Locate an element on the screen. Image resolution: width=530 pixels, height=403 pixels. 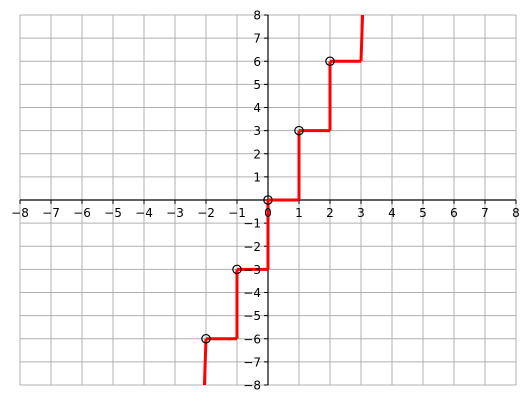
y-tick-label: 6 is located at coordinates (257, 62).